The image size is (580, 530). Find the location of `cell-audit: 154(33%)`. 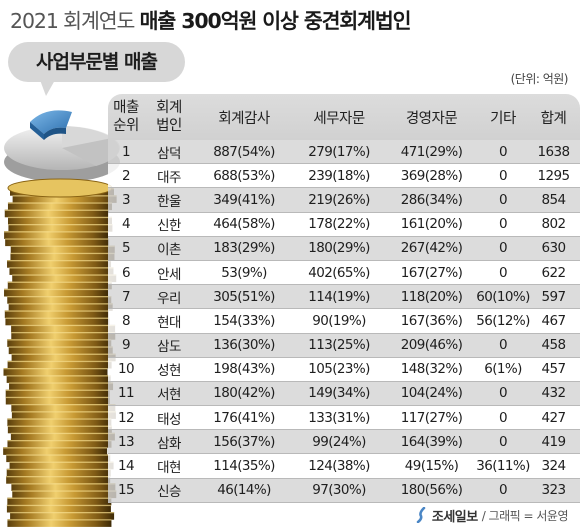

cell-audit: 154(33%) is located at coordinates (244, 320).